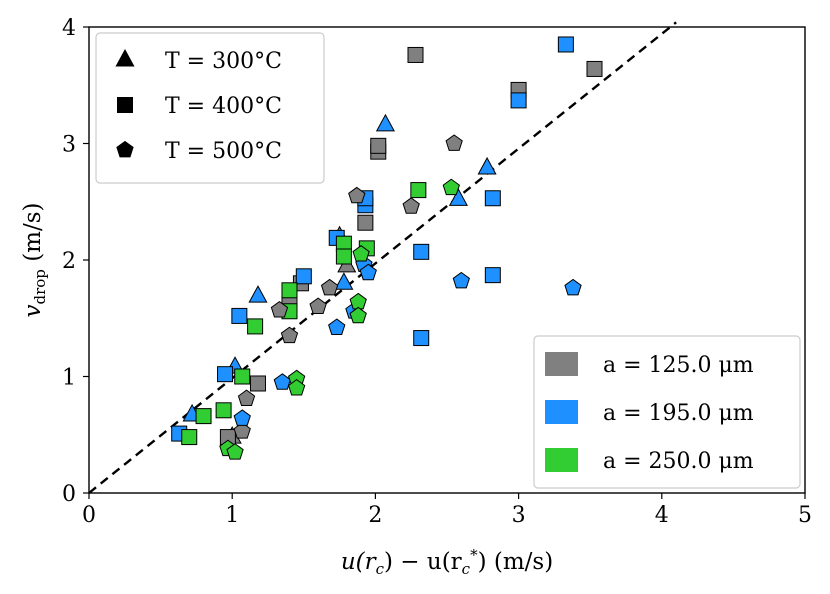 The width and height of the screenshot is (830, 594). Describe the element at coordinates (125, 149) in the screenshot. I see `legend-pentagon-marker` at that location.